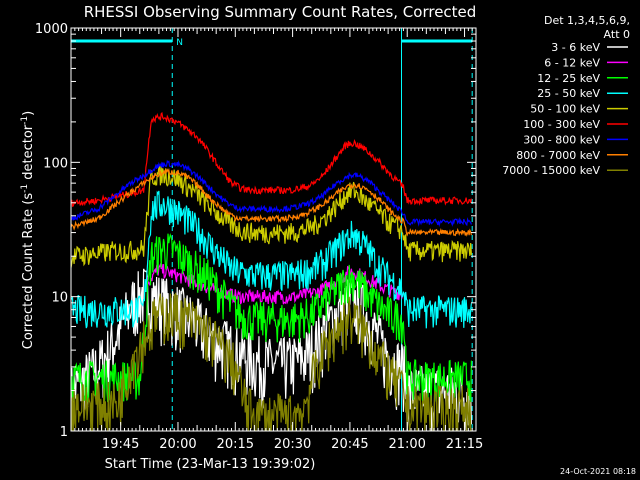 The height and width of the screenshot is (480, 640). What do you see at coordinates (617, 34) in the screenshot?
I see `attenuator-note-line-2: Att 0` at bounding box center [617, 34].